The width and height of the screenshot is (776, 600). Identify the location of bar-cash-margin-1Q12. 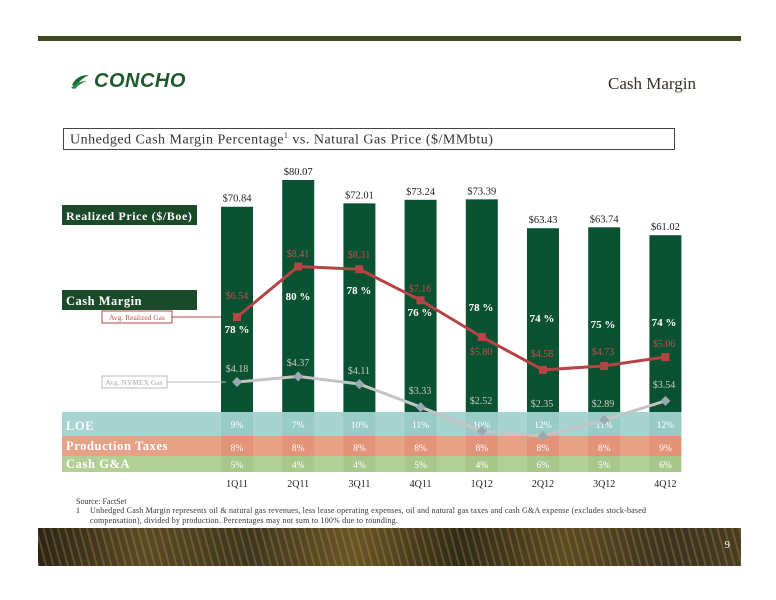
(481, 305).